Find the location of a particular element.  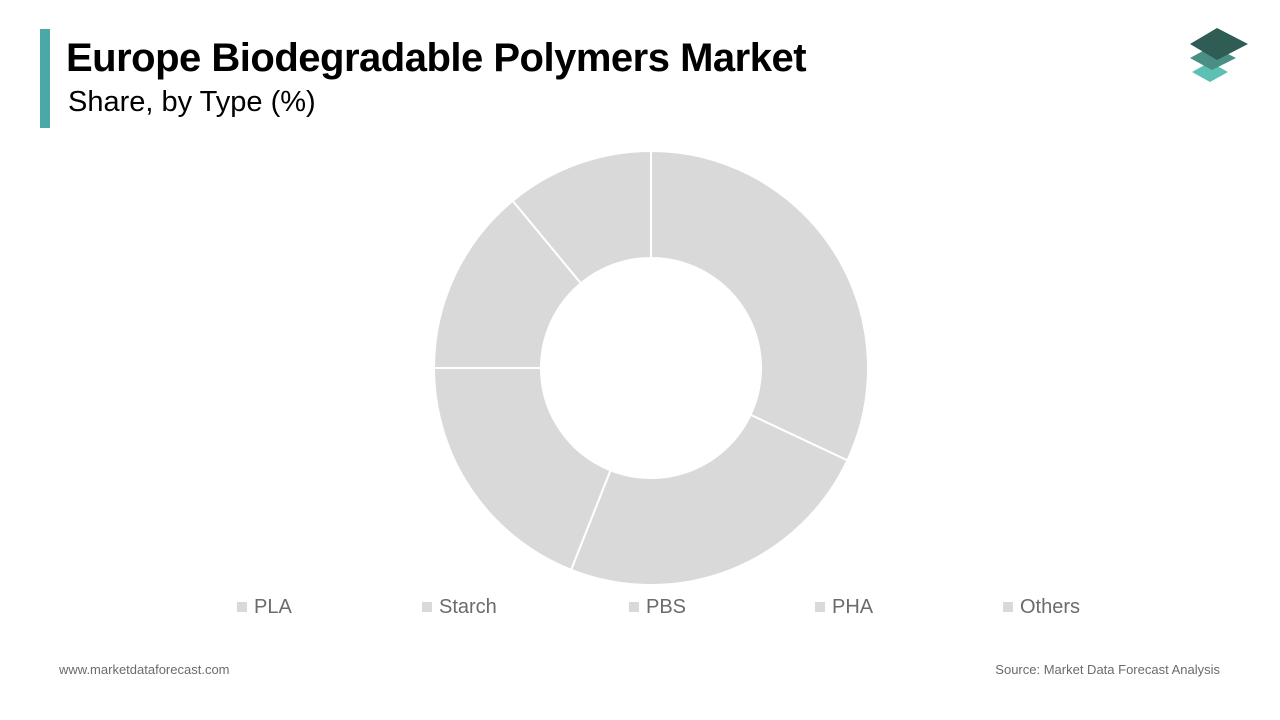

title-accent-bar is located at coordinates (45, 78).